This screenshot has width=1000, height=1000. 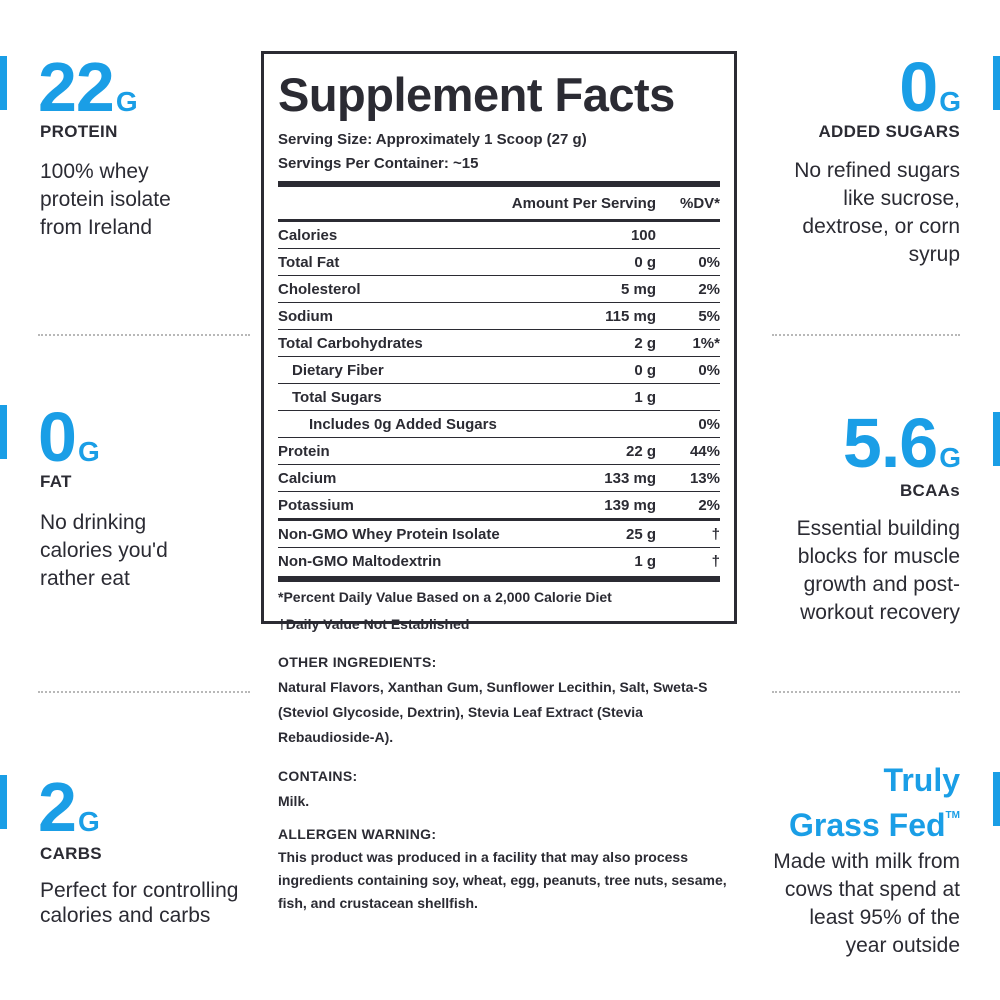 I want to click on protein-stat: 22G, so click(x=88, y=87).